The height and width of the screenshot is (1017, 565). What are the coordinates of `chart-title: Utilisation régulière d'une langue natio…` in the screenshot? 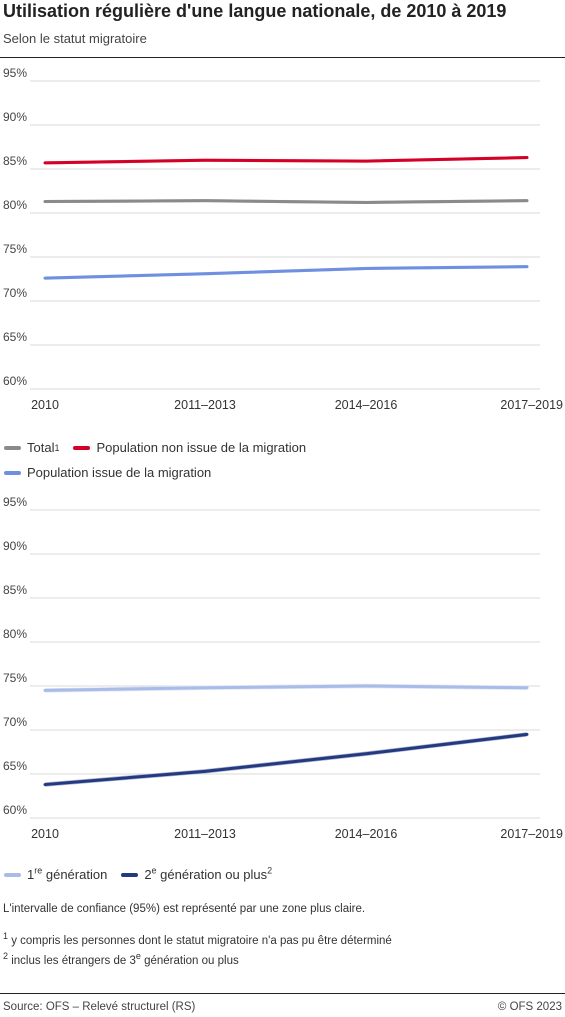 It's located at (255, 11).